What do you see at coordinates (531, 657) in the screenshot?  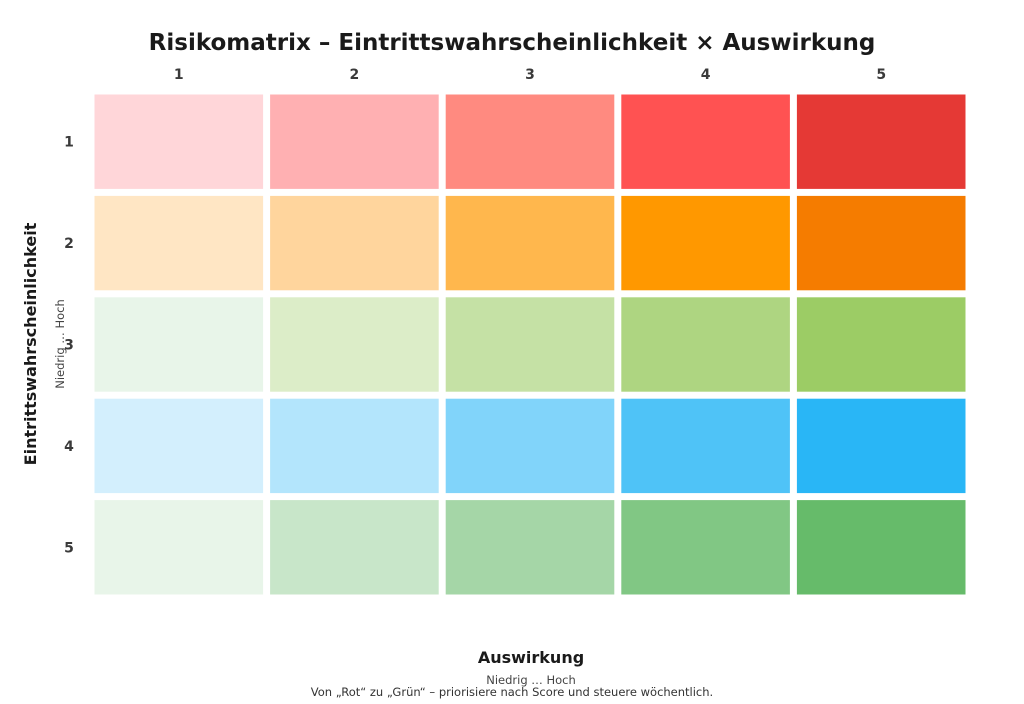 I see `x-axis-title: Auswirkung` at bounding box center [531, 657].